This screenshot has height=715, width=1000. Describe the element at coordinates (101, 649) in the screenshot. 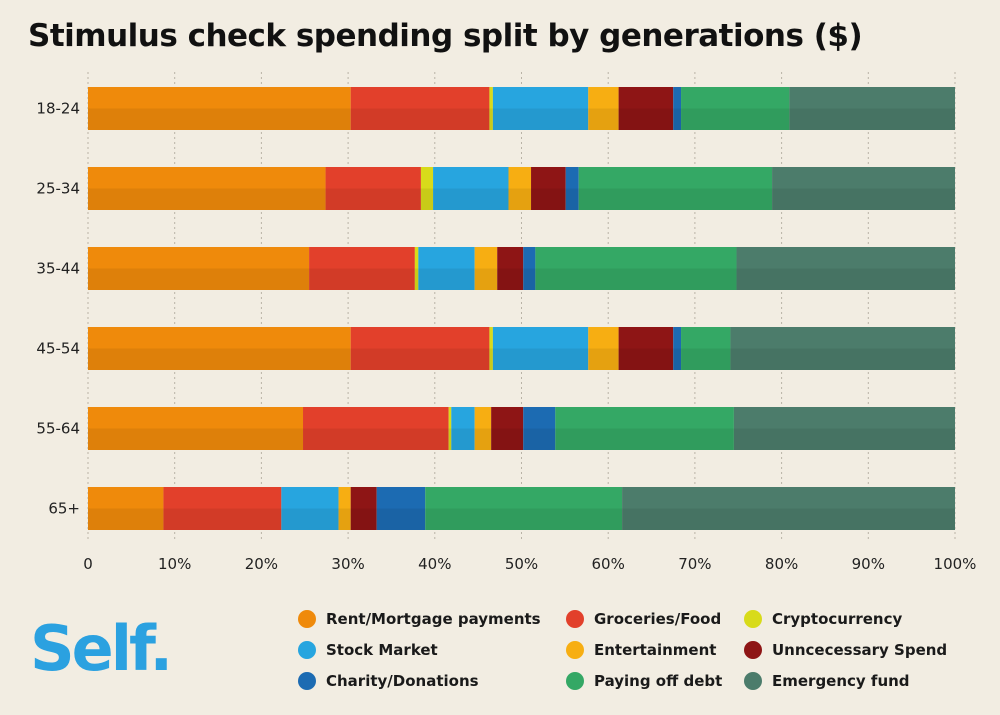

I see `self-logo: Self.` at that location.